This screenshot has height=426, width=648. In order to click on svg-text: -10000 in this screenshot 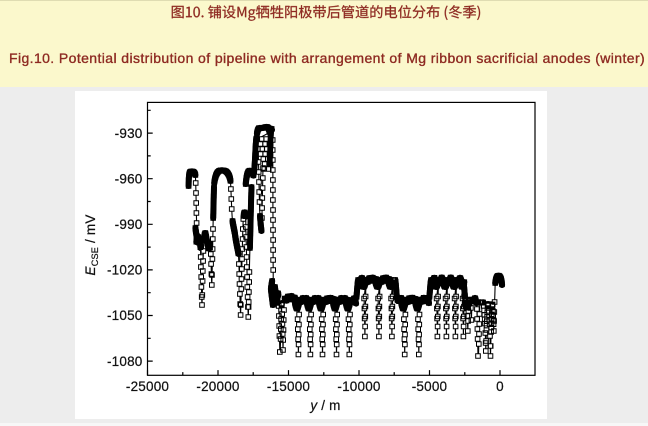, I will do `click(358, 386)`.